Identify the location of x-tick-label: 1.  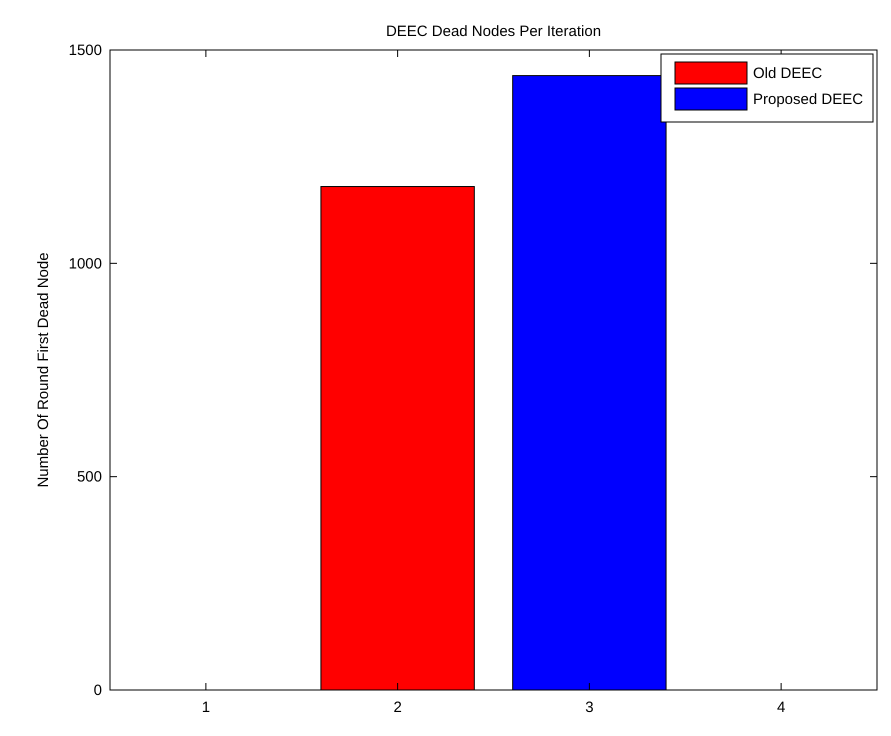
(206, 707).